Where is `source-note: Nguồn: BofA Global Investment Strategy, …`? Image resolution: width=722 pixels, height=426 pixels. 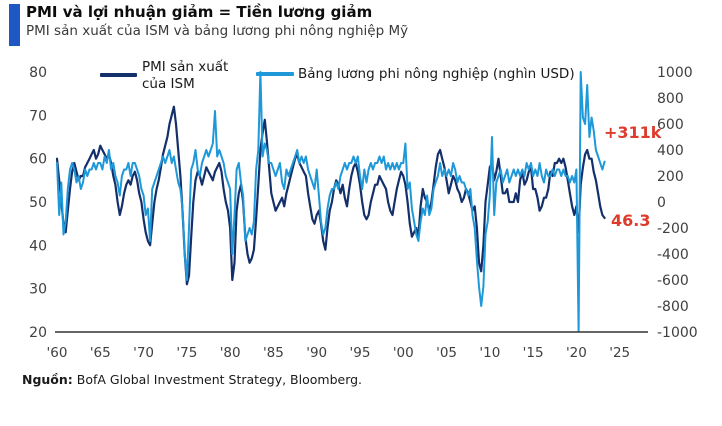 source-note: Nguồn: BofA Global Investment Strategy, … is located at coordinates (192, 379).